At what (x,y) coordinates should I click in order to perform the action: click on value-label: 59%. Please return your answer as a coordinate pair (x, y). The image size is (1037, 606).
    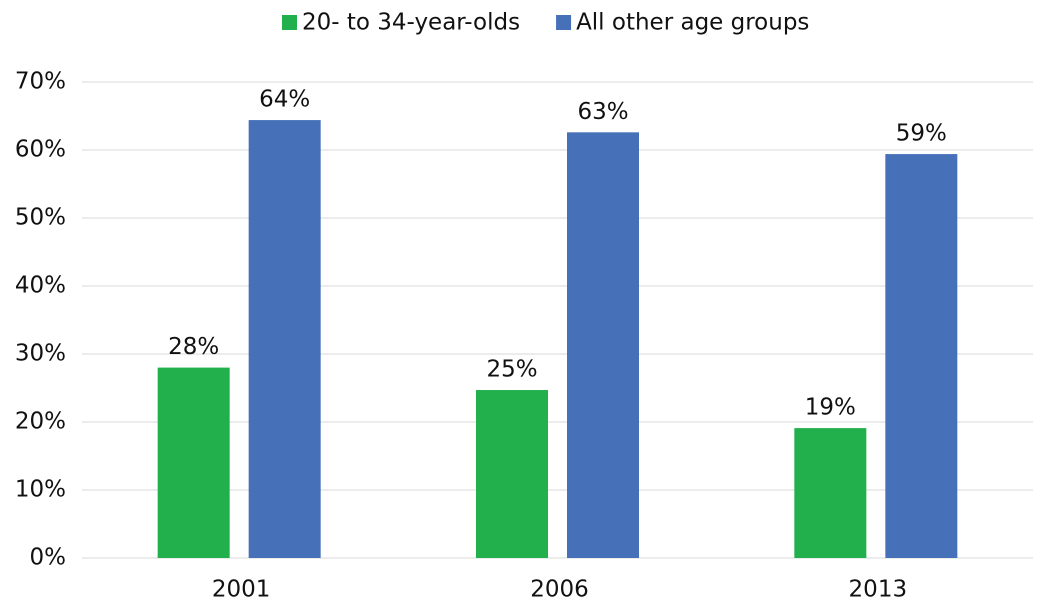
    Looking at the image, I should click on (921, 134).